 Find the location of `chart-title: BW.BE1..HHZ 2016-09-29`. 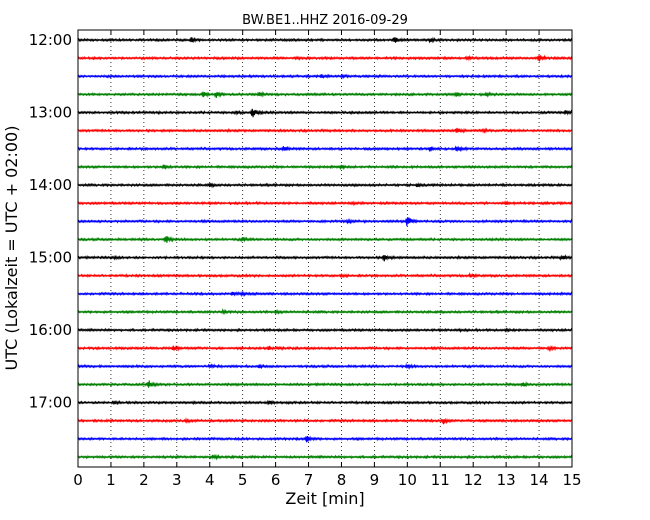

chart-title: BW.BE1..HHZ 2016-09-29 is located at coordinates (325, 20).